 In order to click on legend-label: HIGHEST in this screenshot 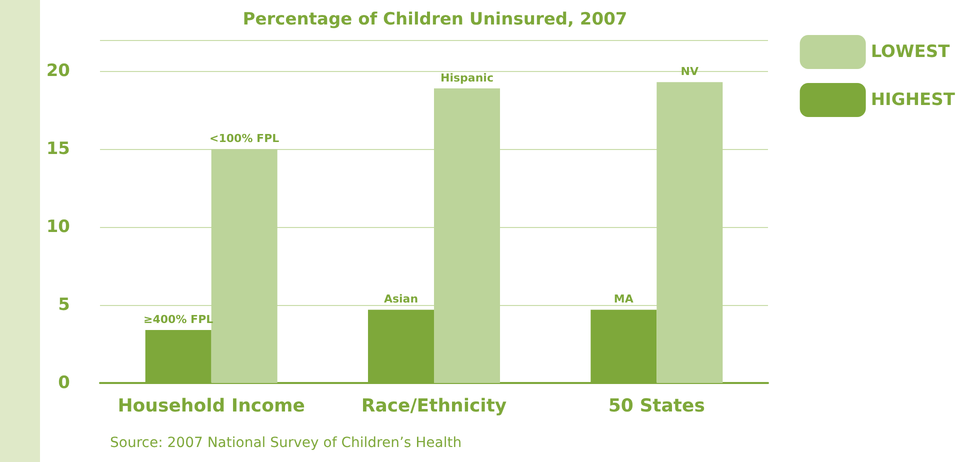, I will do `click(913, 100)`.